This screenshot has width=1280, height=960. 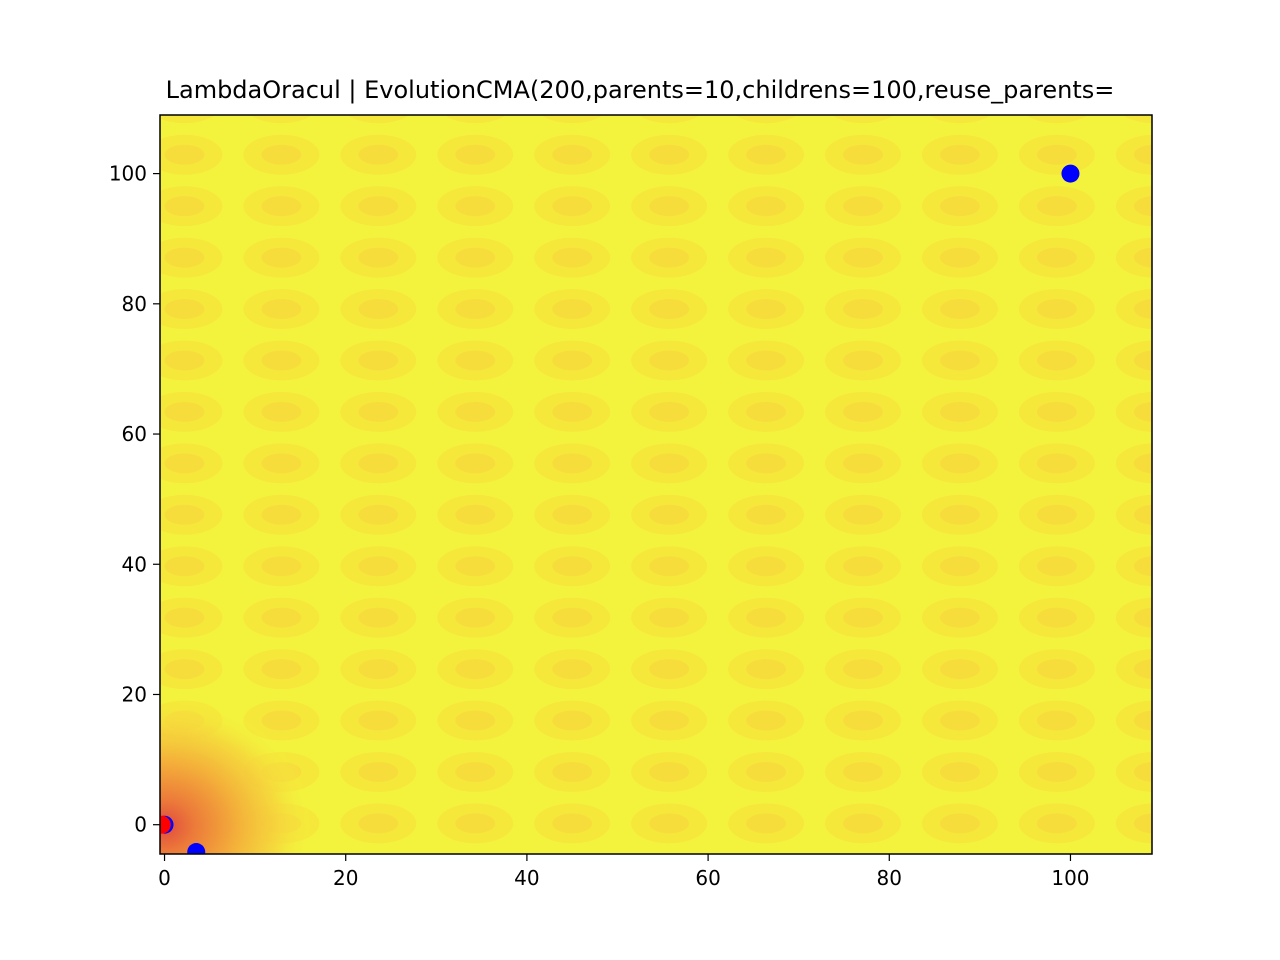 What do you see at coordinates (1070, 173) in the screenshot?
I see `data-point-blue` at bounding box center [1070, 173].